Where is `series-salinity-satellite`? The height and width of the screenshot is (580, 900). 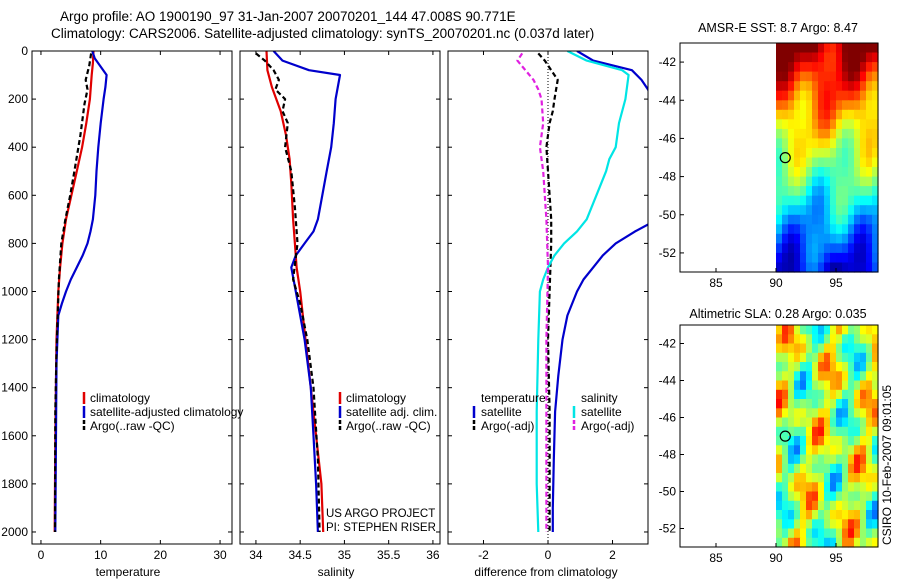
series-salinity-satellite is located at coordinates (582, 292).